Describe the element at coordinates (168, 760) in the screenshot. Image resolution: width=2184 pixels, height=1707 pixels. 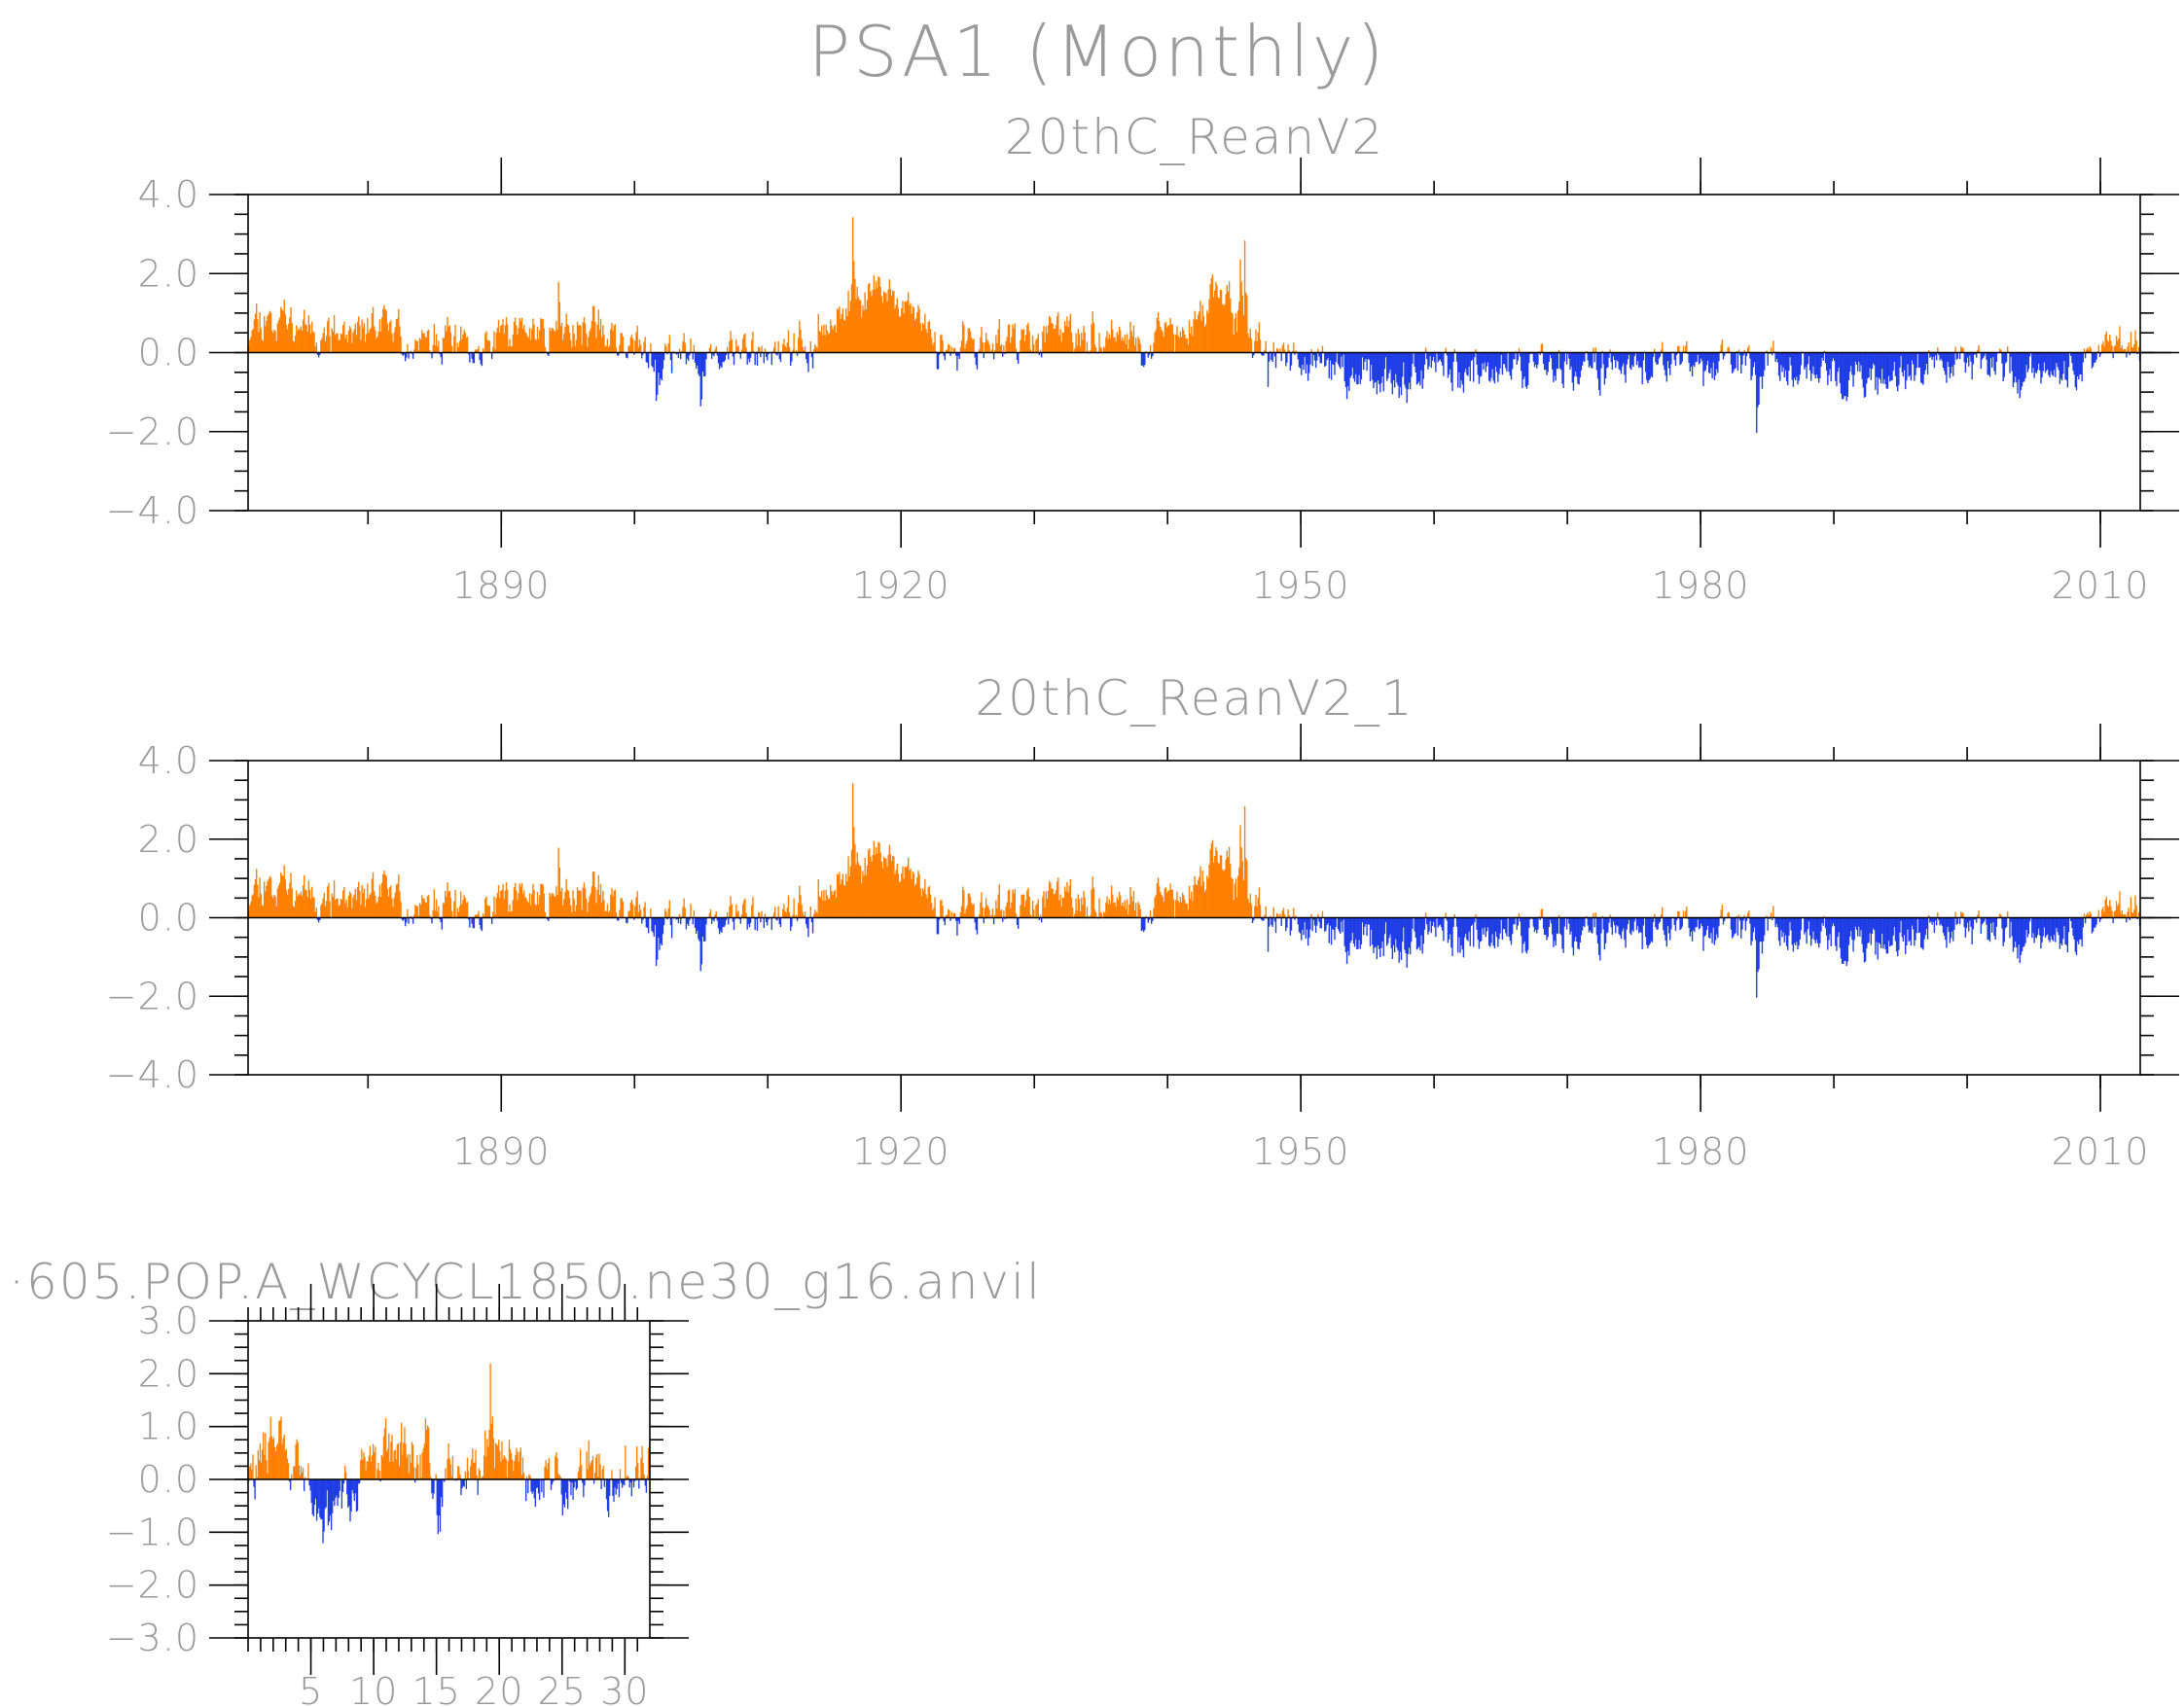
I see `y-tick-label: 4.0` at that location.